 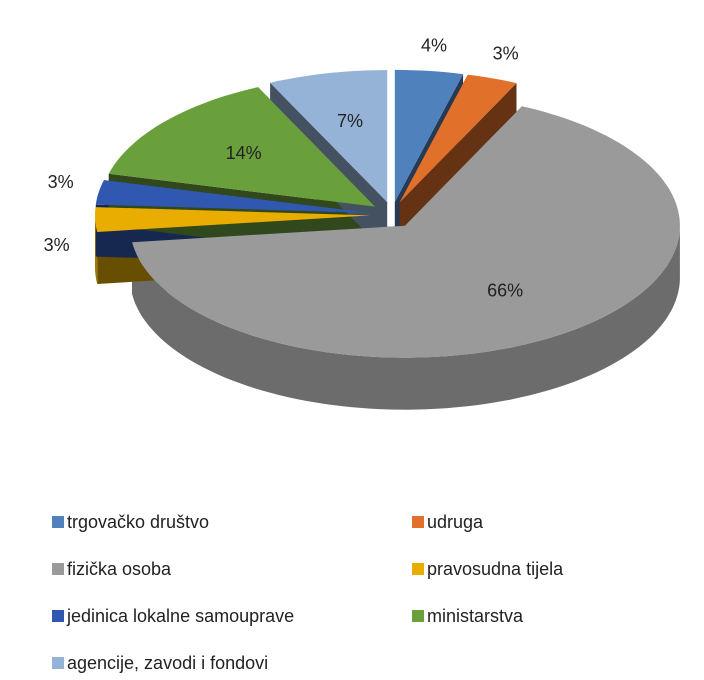 I want to click on legend-label: jedinica lokalne samouprave, so click(x=180, y=616).